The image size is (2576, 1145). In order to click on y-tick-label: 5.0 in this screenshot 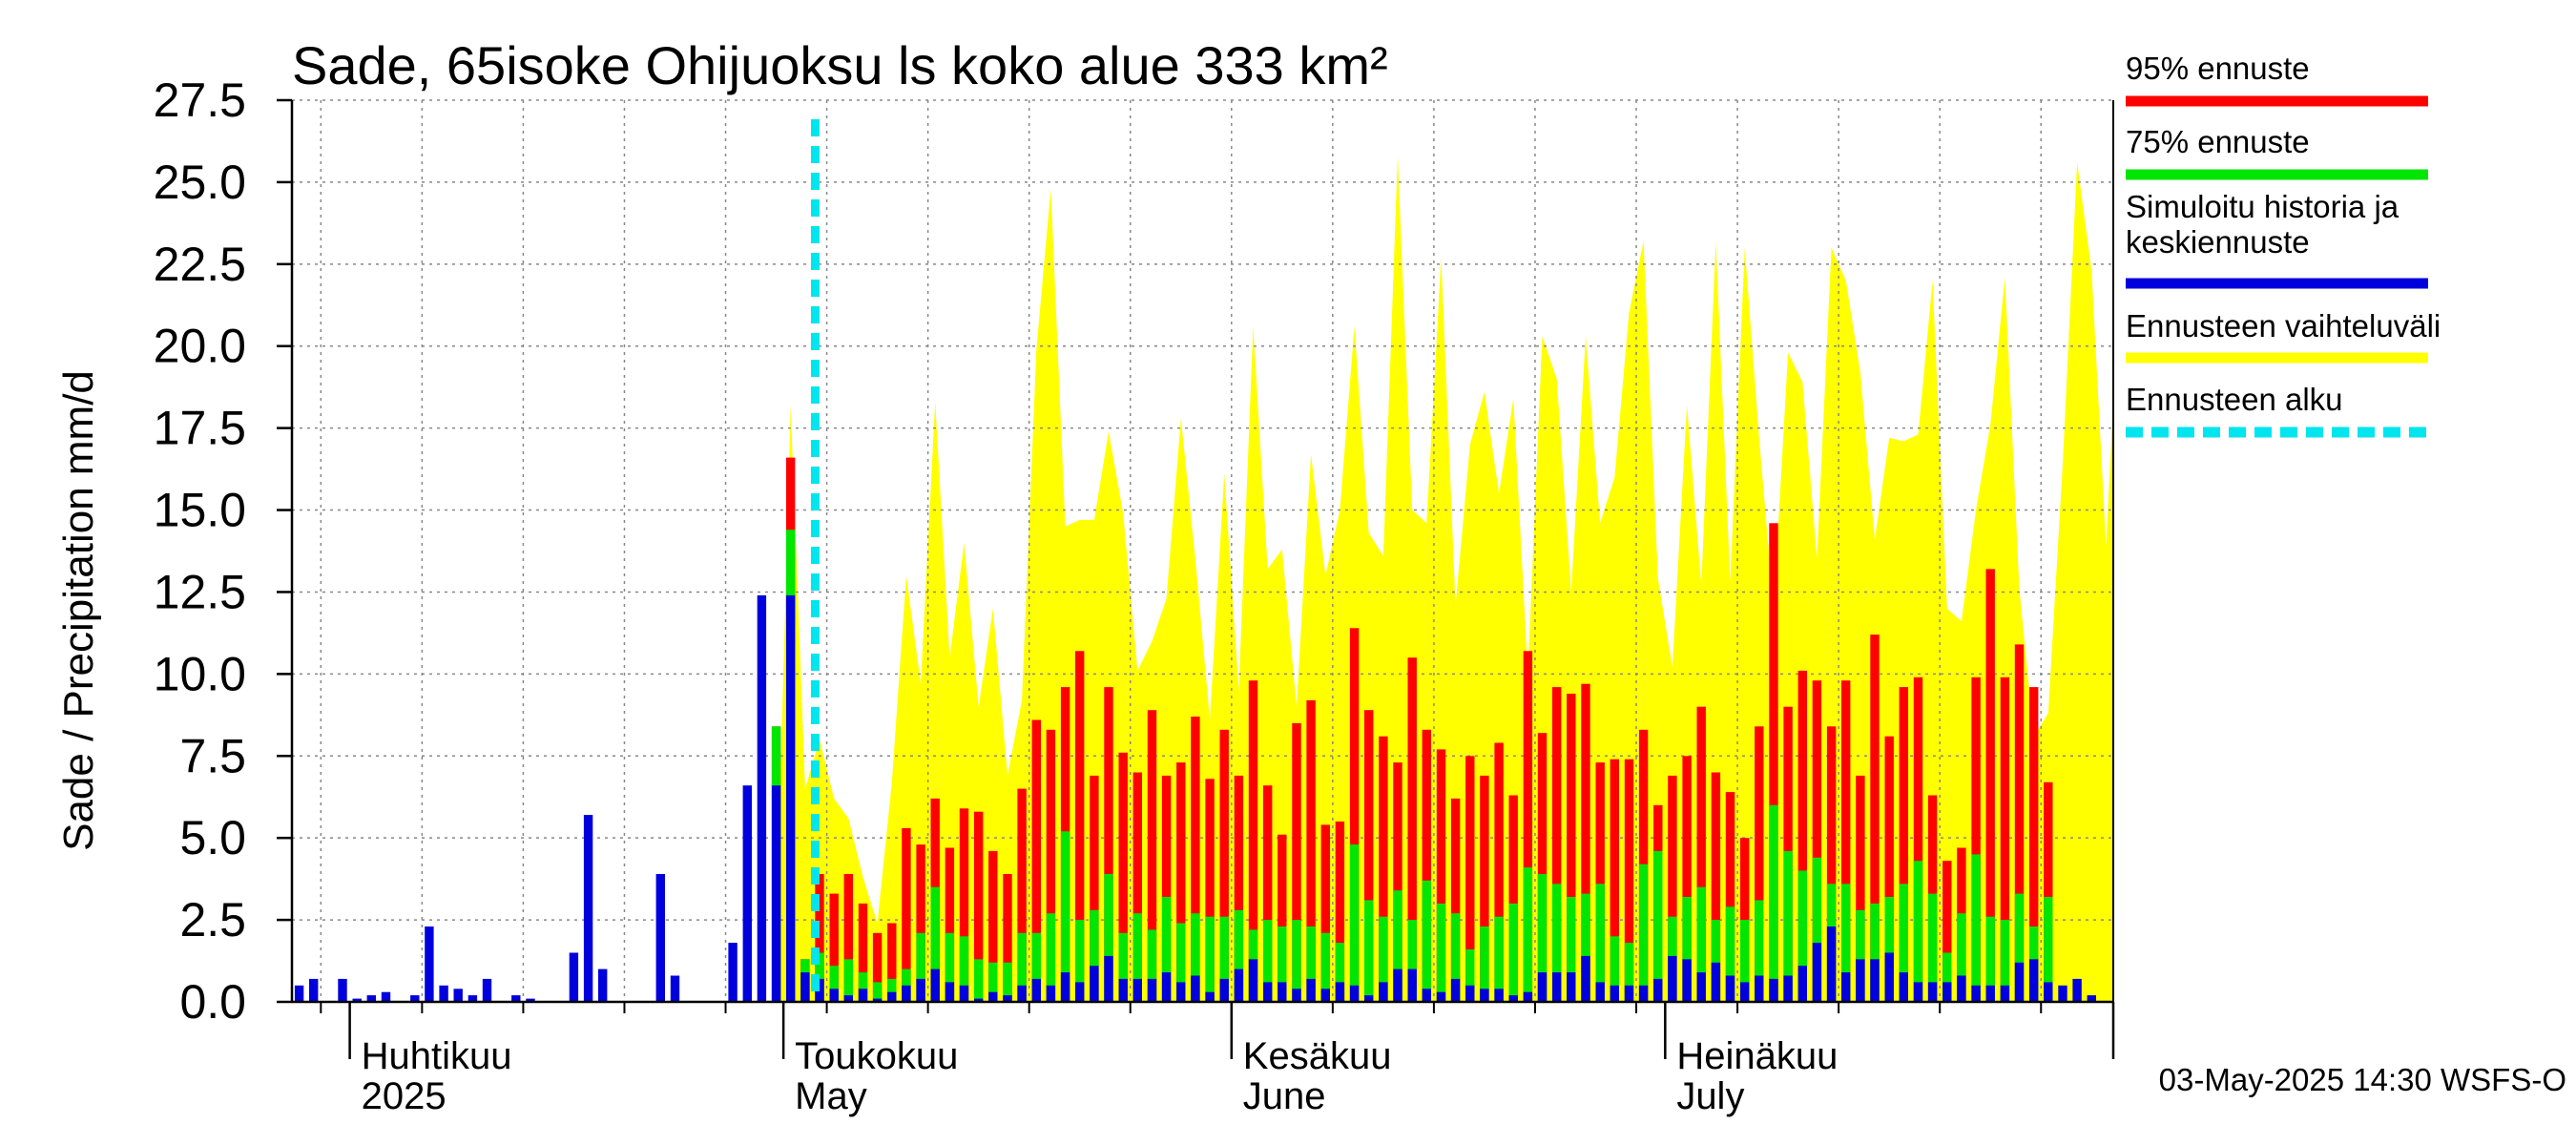, I will do `click(212, 838)`.